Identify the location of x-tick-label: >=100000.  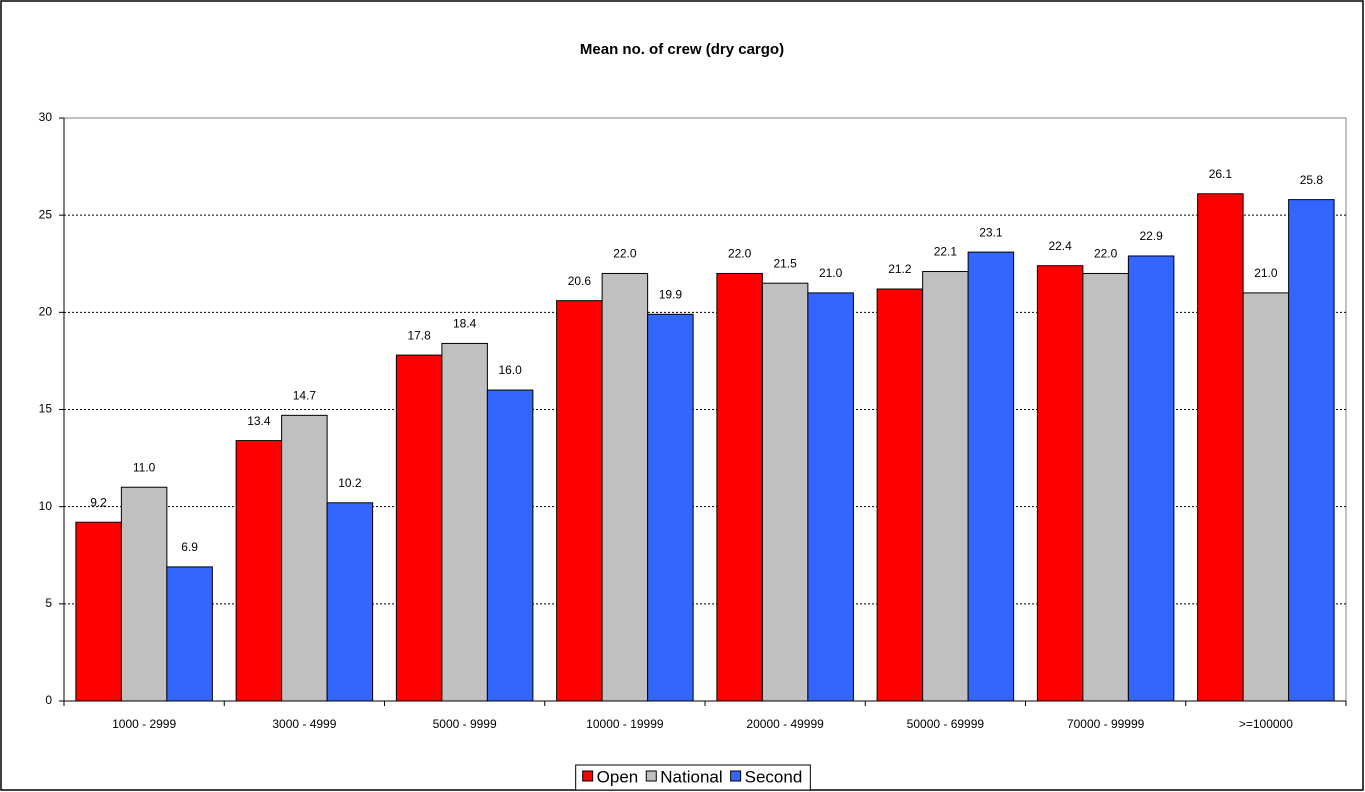
(1266, 724).